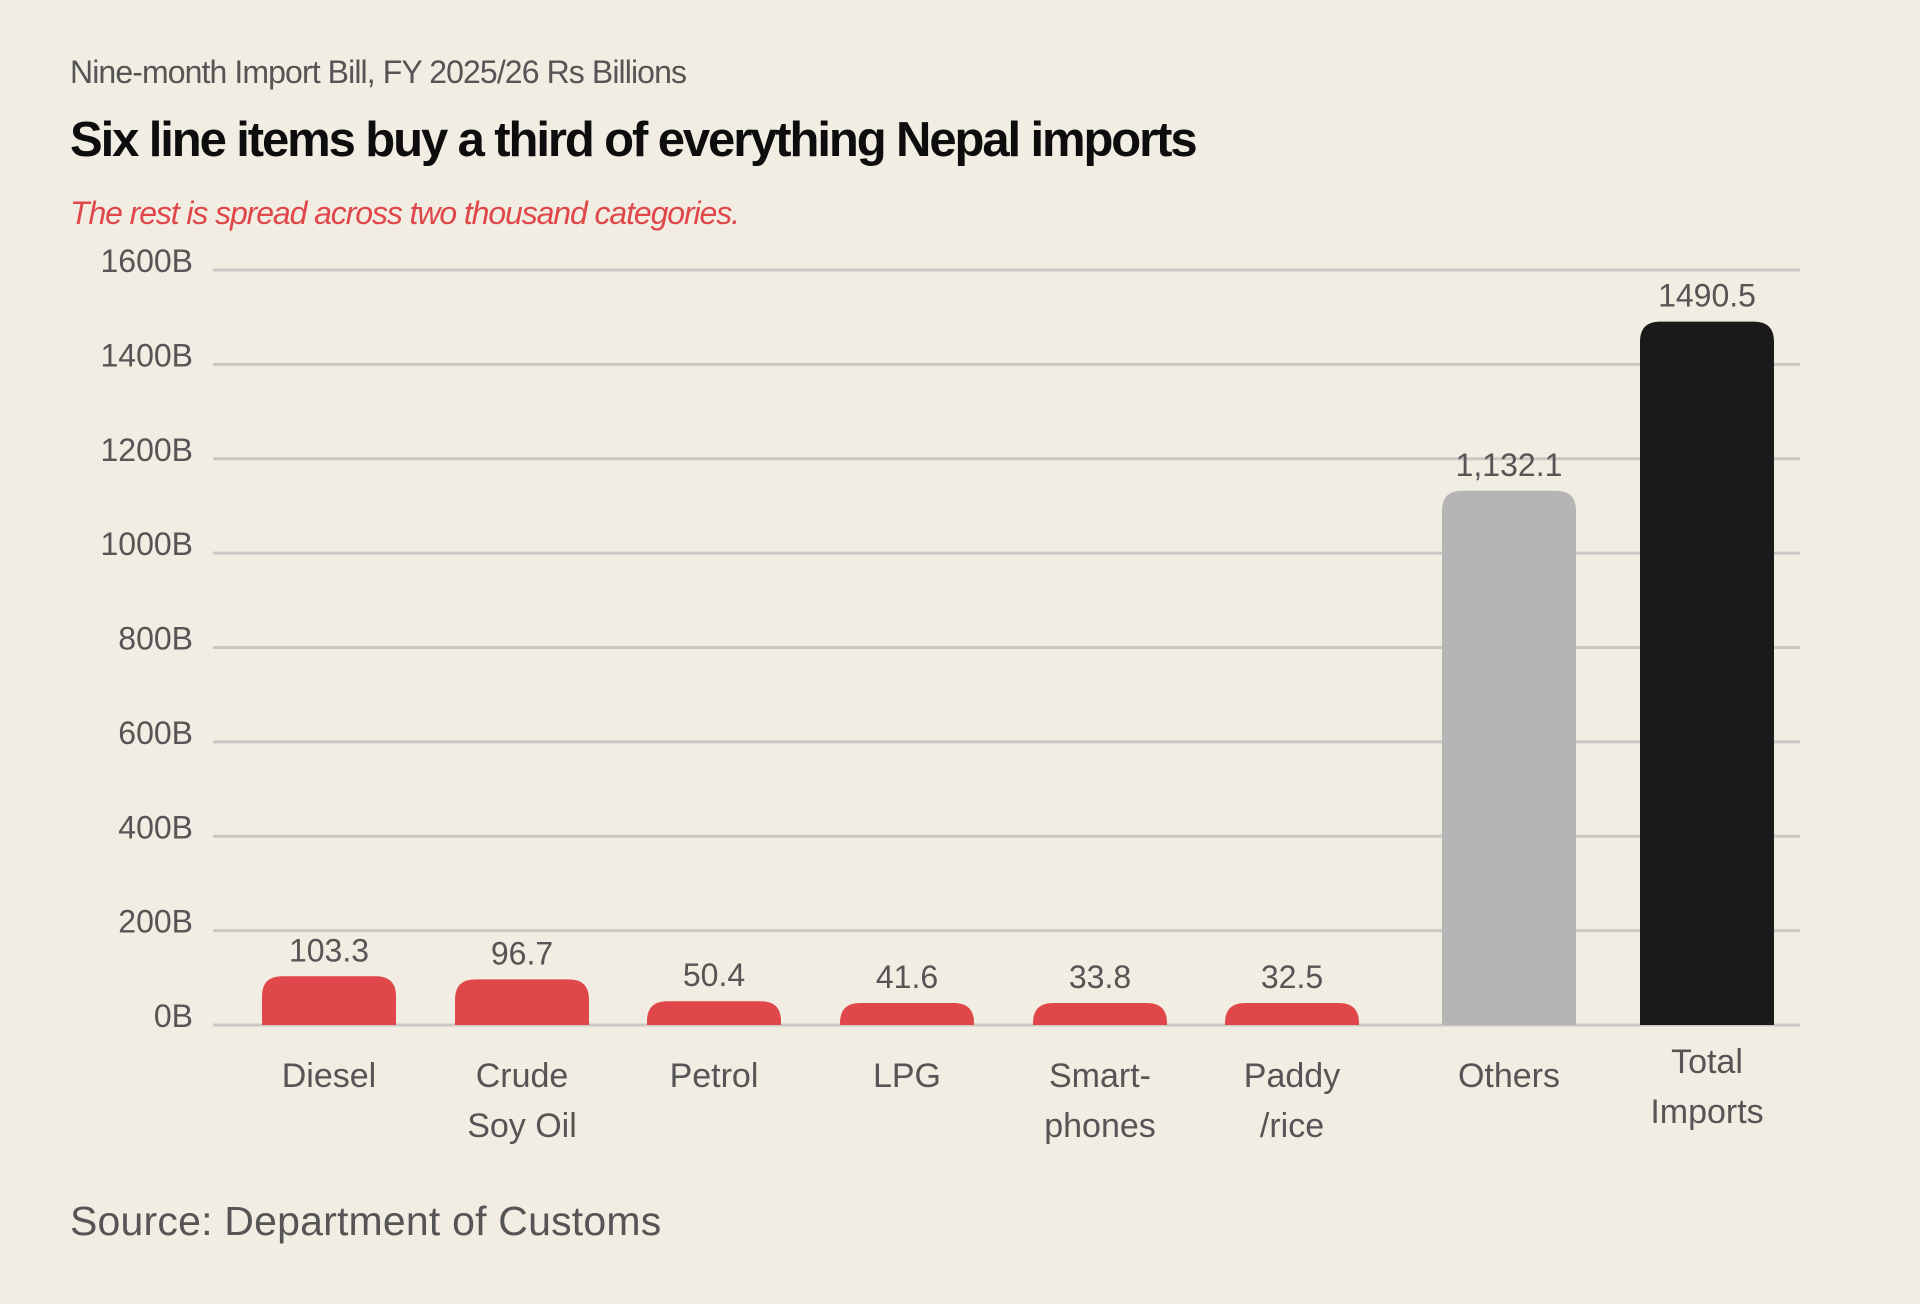  Describe the element at coordinates (1100, 1126) in the screenshot. I see `x-category-label: phones` at that location.